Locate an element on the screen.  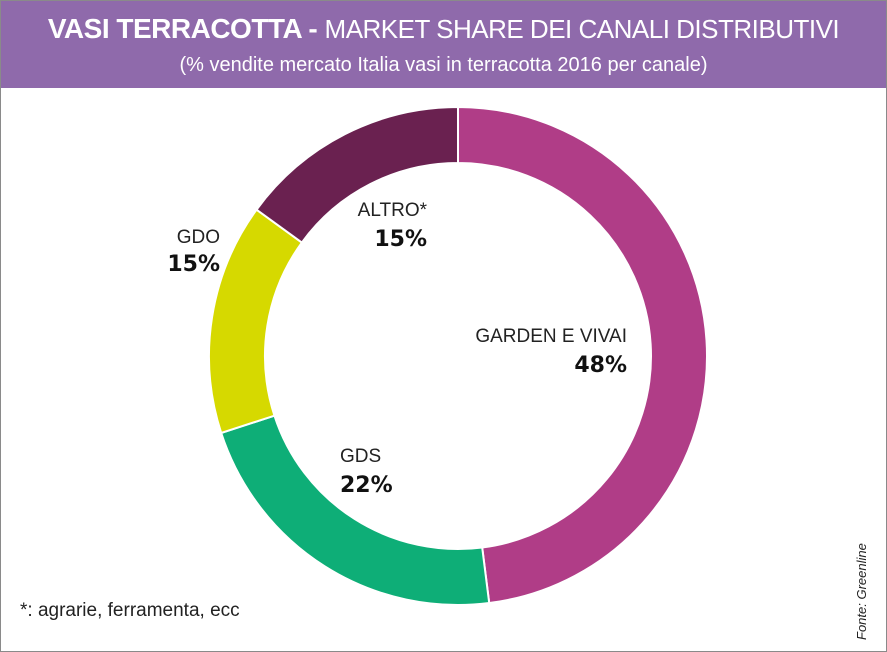
chart-title-main: VASI TERRACOTTA is located at coordinates (174, 28).